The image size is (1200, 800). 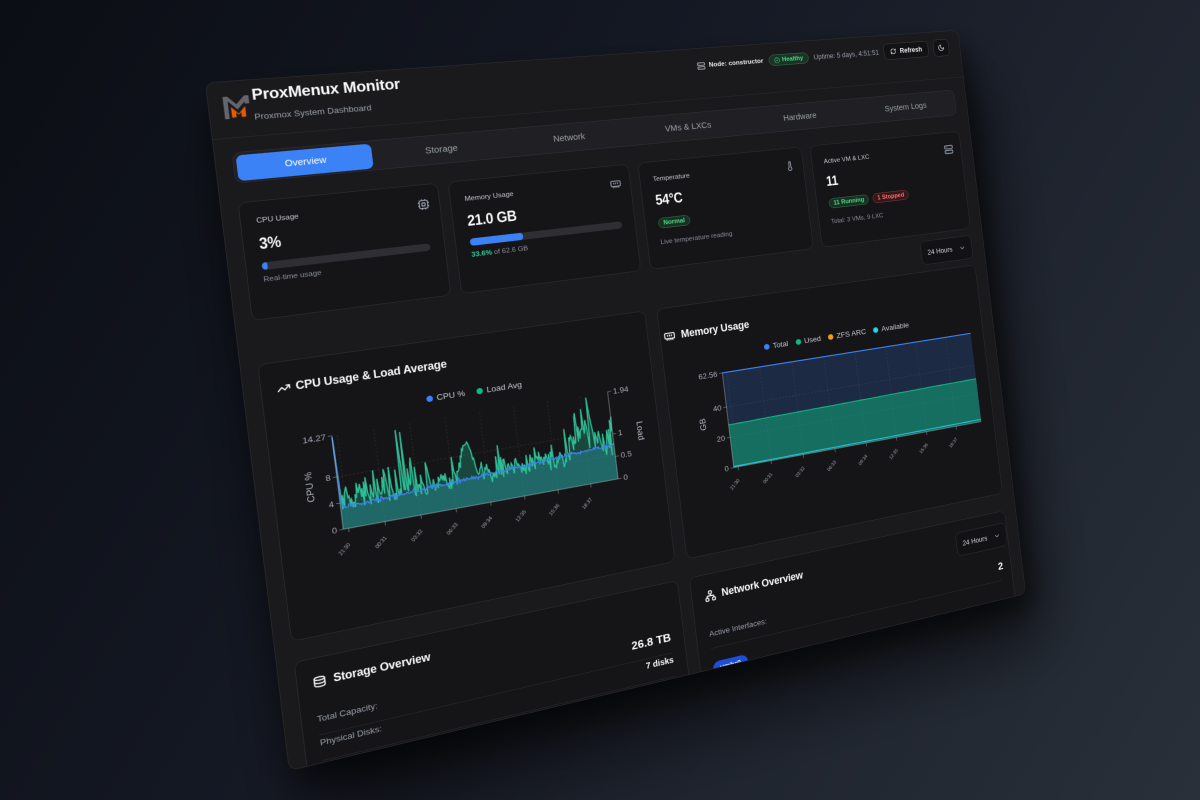 What do you see at coordinates (310, 487) in the screenshot?
I see `svg-text: CPU %` at bounding box center [310, 487].